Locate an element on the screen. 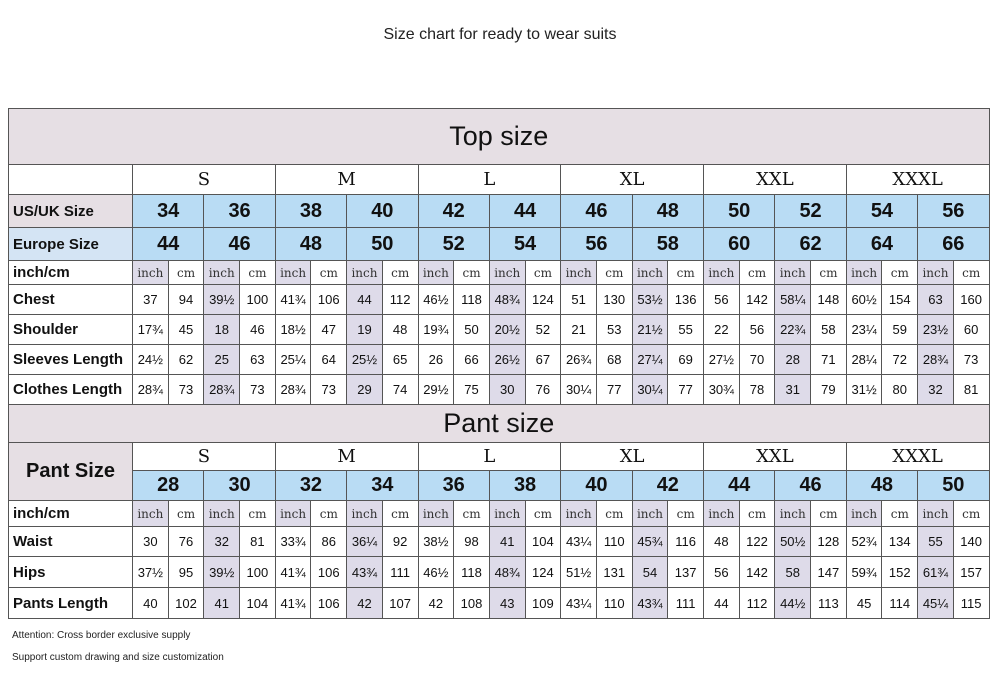 The height and width of the screenshot is (697, 1000). value-inch: 28¾ is located at coordinates (293, 389).